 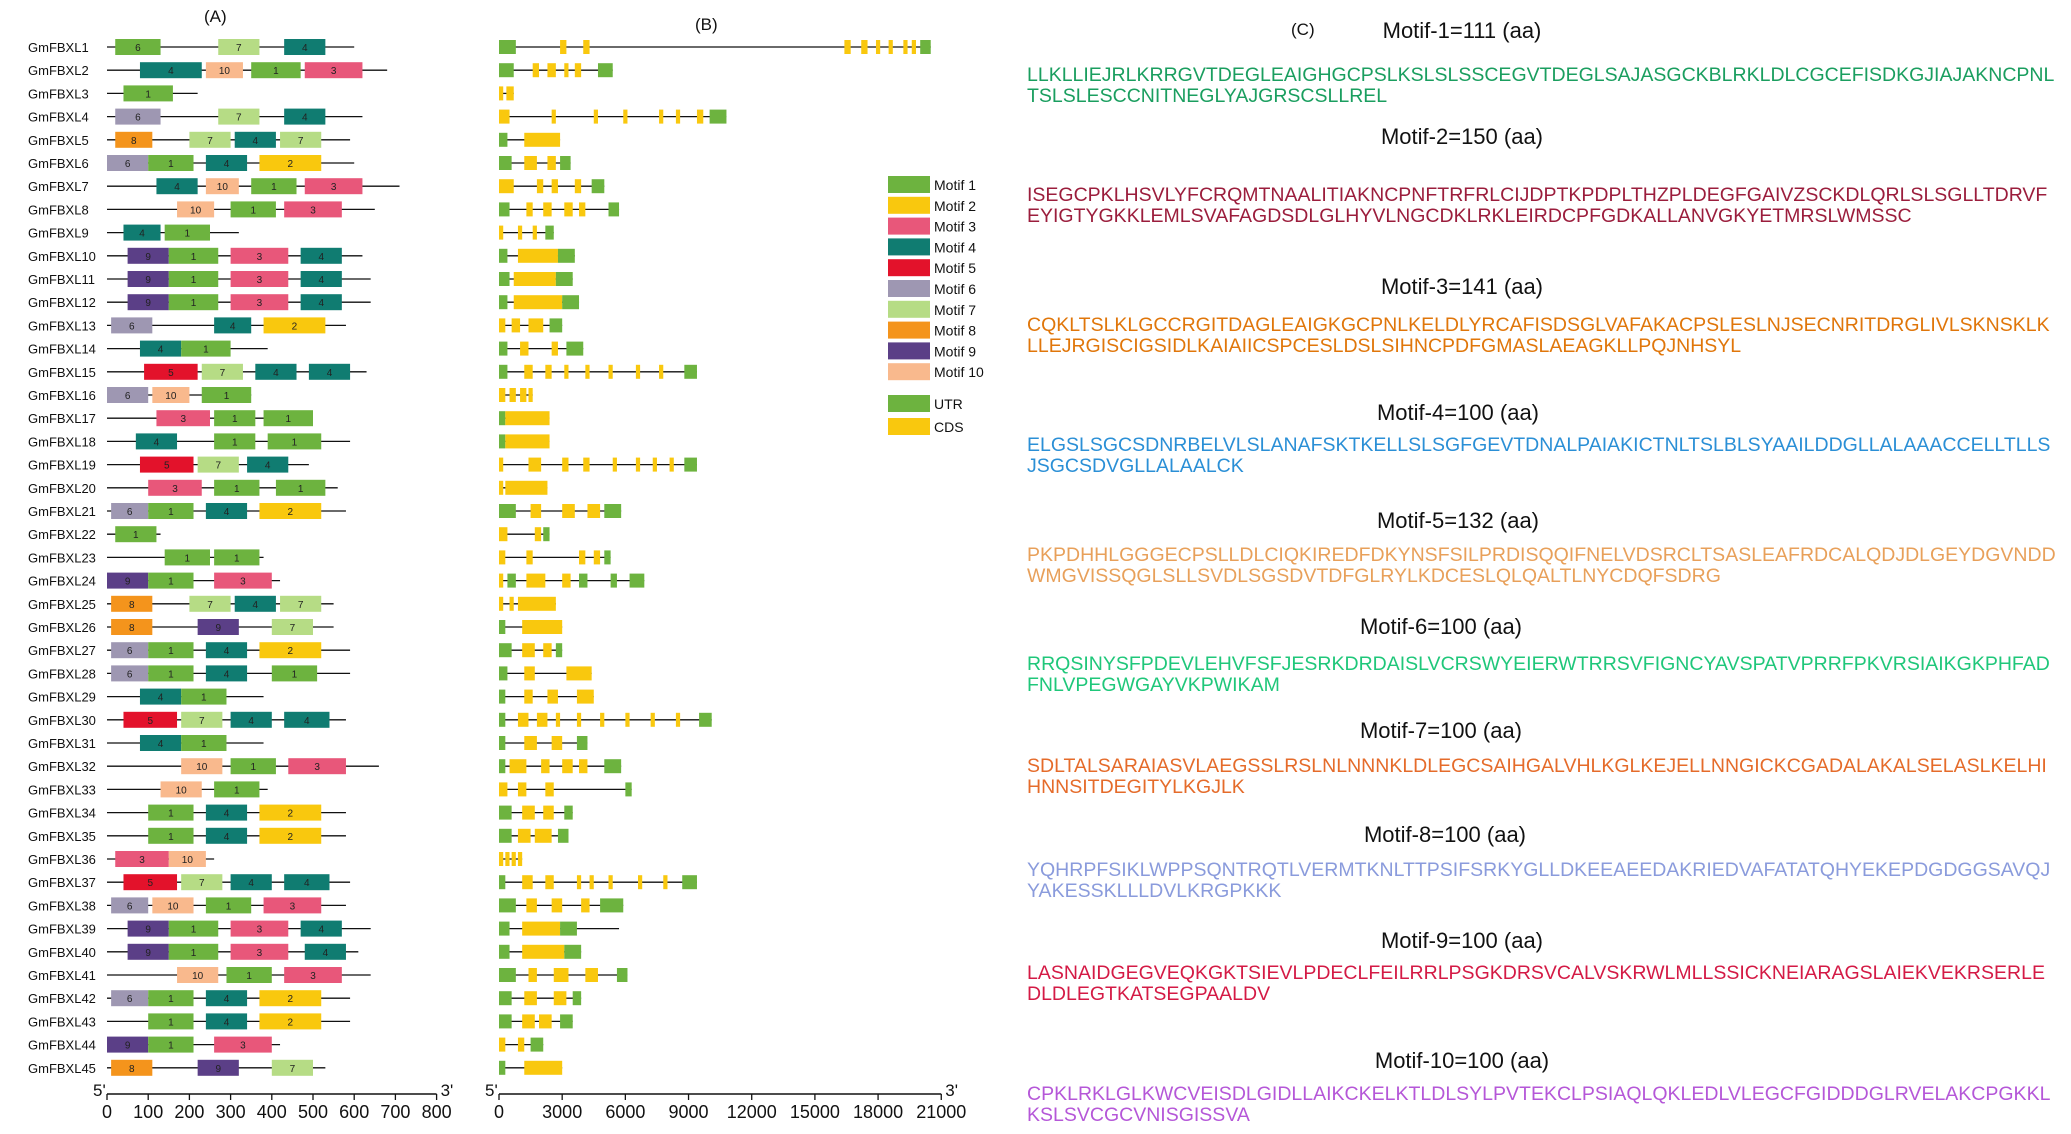 What do you see at coordinates (955, 351) in the screenshot?
I see `legend-label: Motif 9` at bounding box center [955, 351].